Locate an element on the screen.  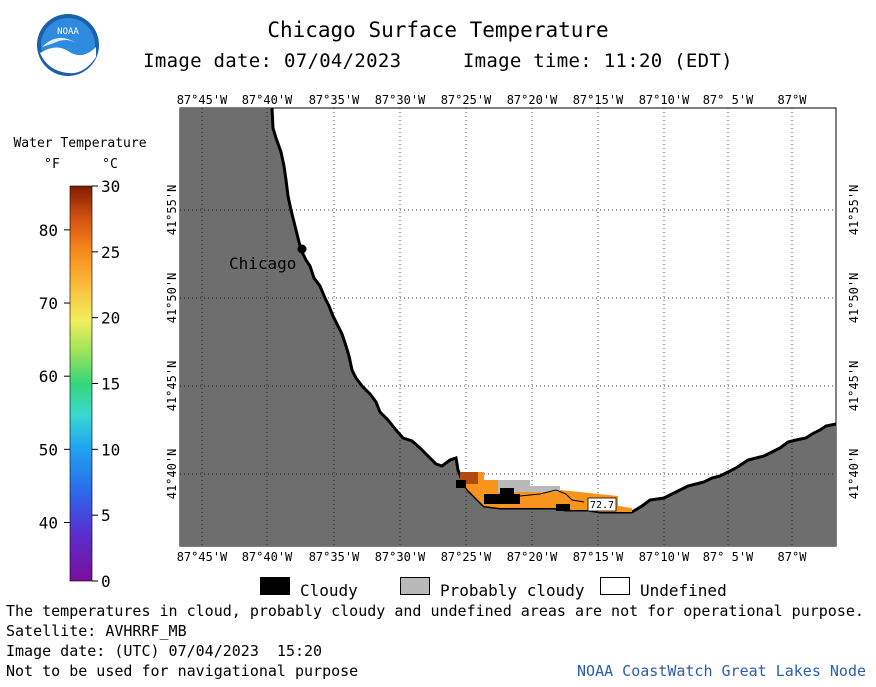
nearshore-data: 72.7 is located at coordinates (544, 492).